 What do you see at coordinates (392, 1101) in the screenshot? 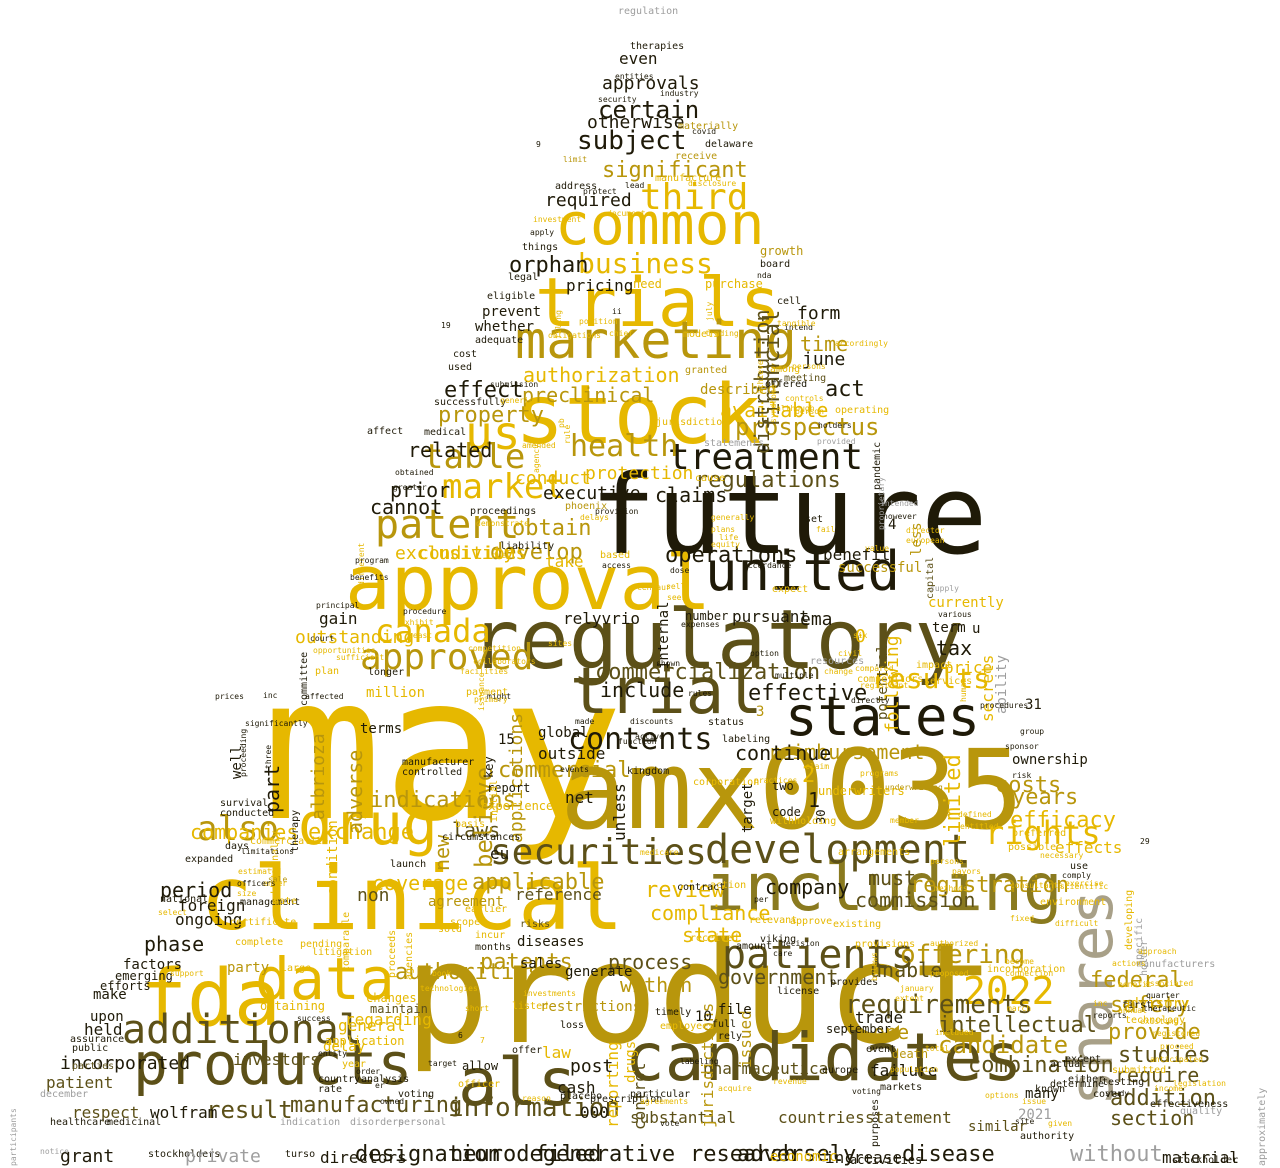
I see `cloud-word: owned` at bounding box center [392, 1101].